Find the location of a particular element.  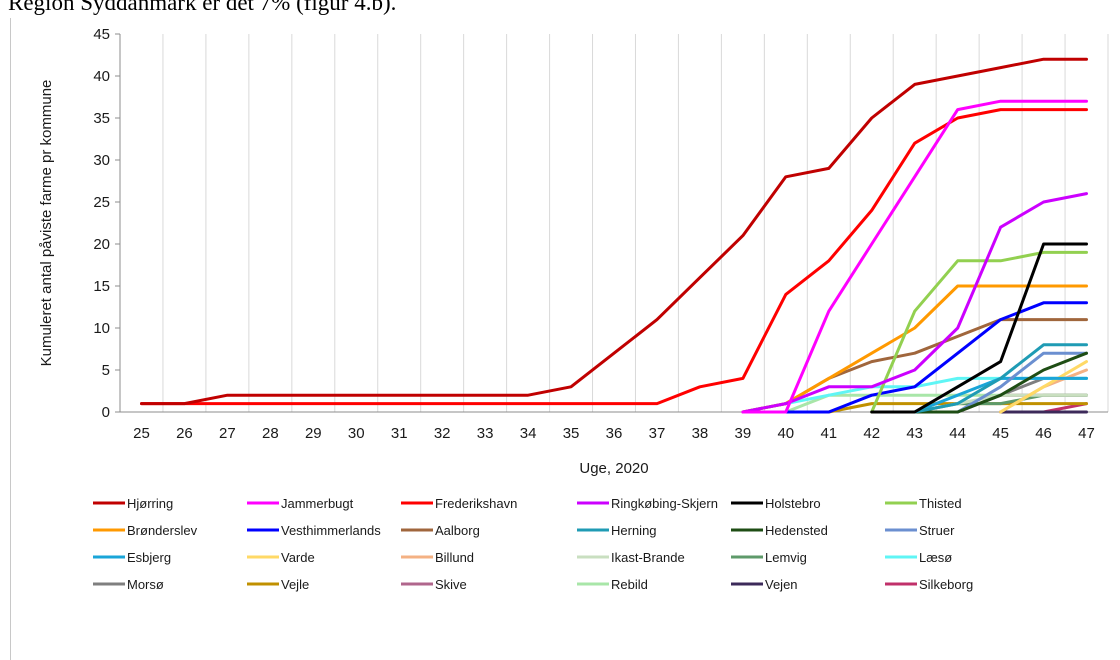

x-tick-label: 47 is located at coordinates (1086, 433).